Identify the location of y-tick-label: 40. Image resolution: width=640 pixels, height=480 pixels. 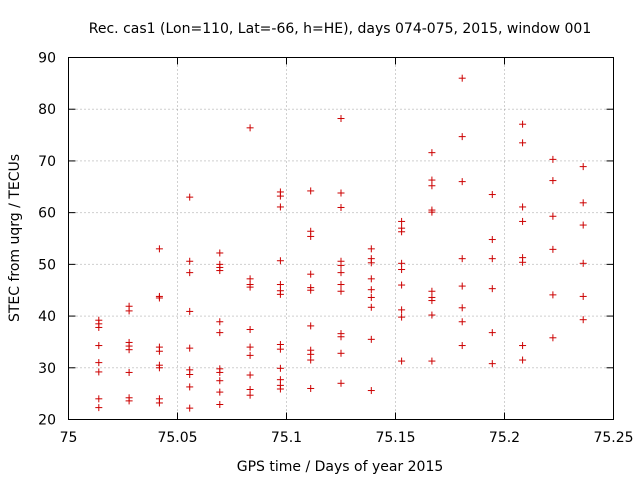
(47, 317).